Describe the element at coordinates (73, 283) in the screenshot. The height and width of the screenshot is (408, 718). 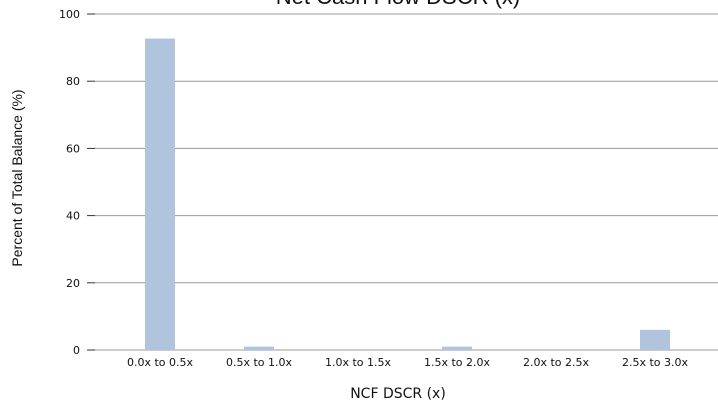
I see `y-tick-label: 20` at that location.